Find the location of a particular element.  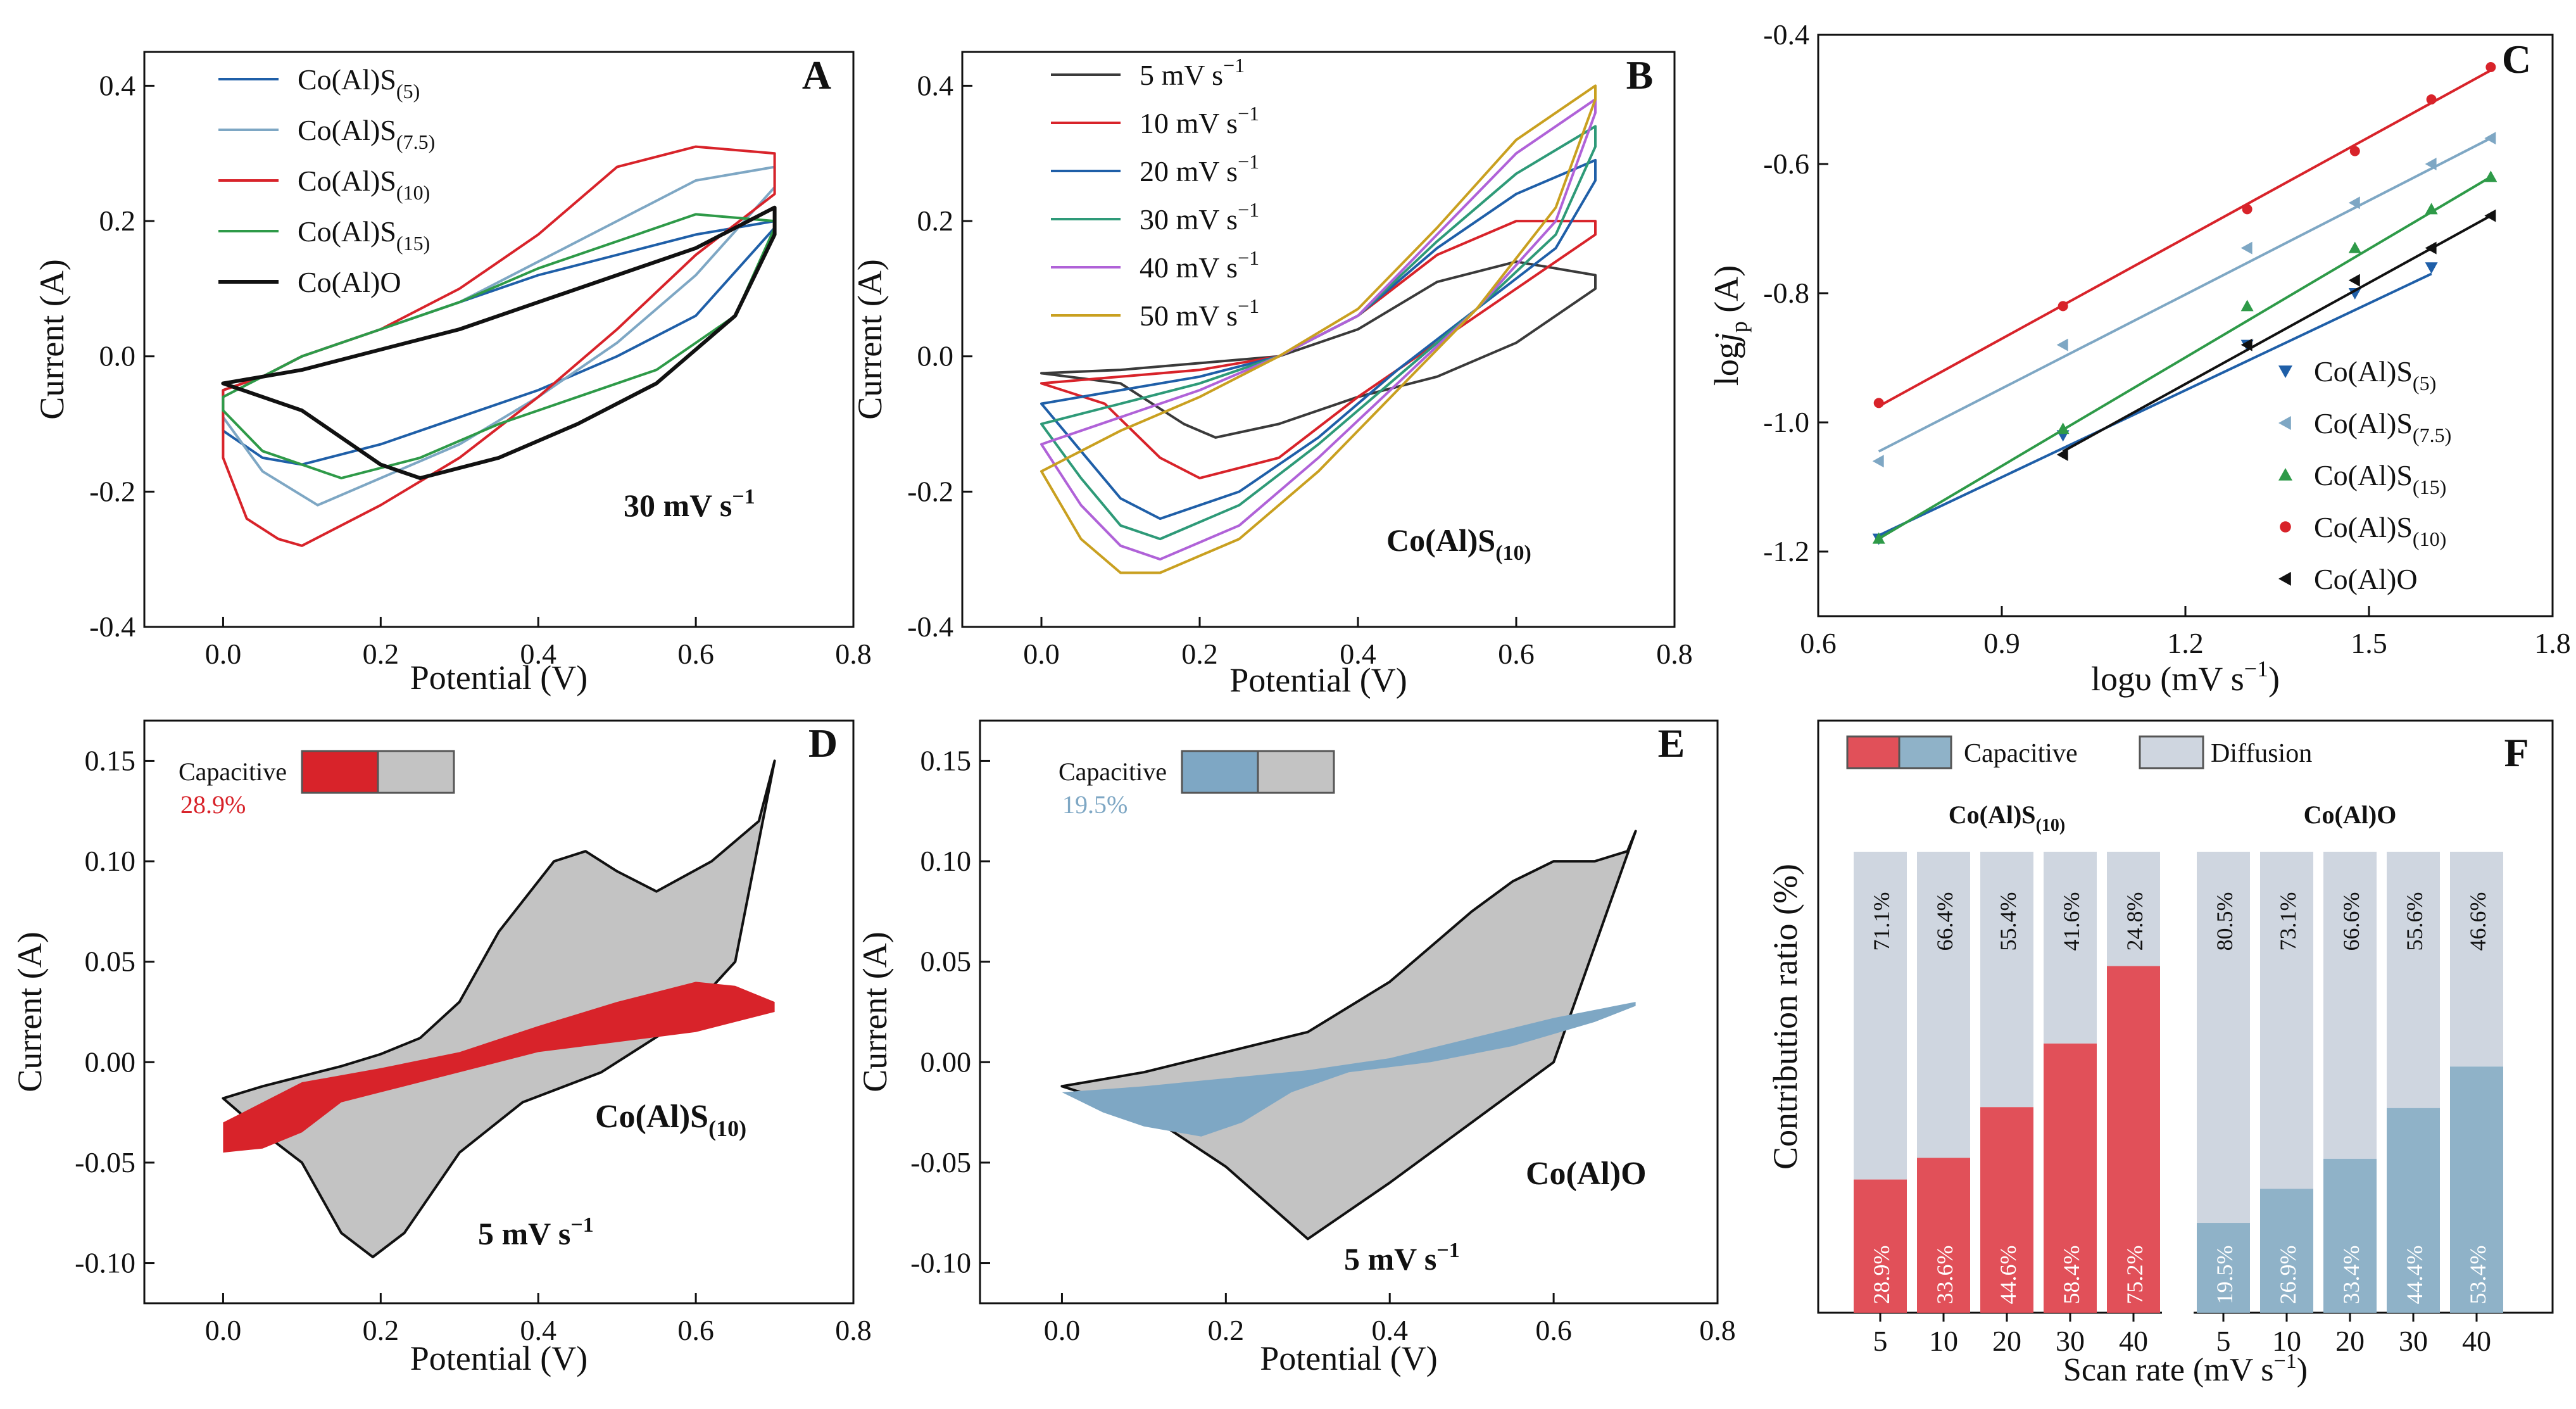

diffusion-value-label: 46.6% is located at coordinates (2478, 921).